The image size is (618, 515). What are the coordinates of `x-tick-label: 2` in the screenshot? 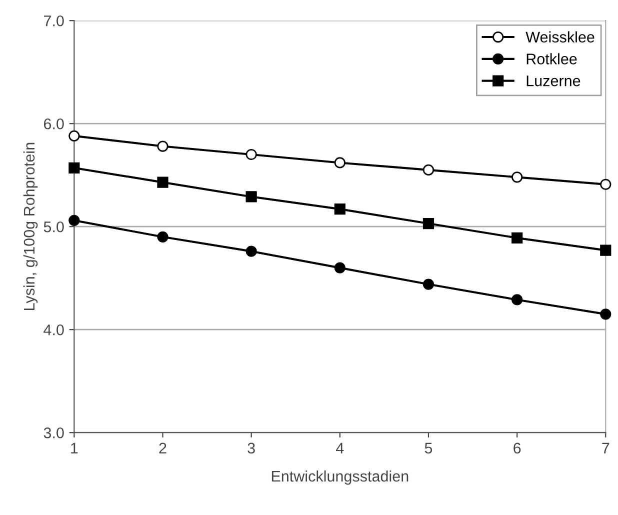 It's located at (162, 448).